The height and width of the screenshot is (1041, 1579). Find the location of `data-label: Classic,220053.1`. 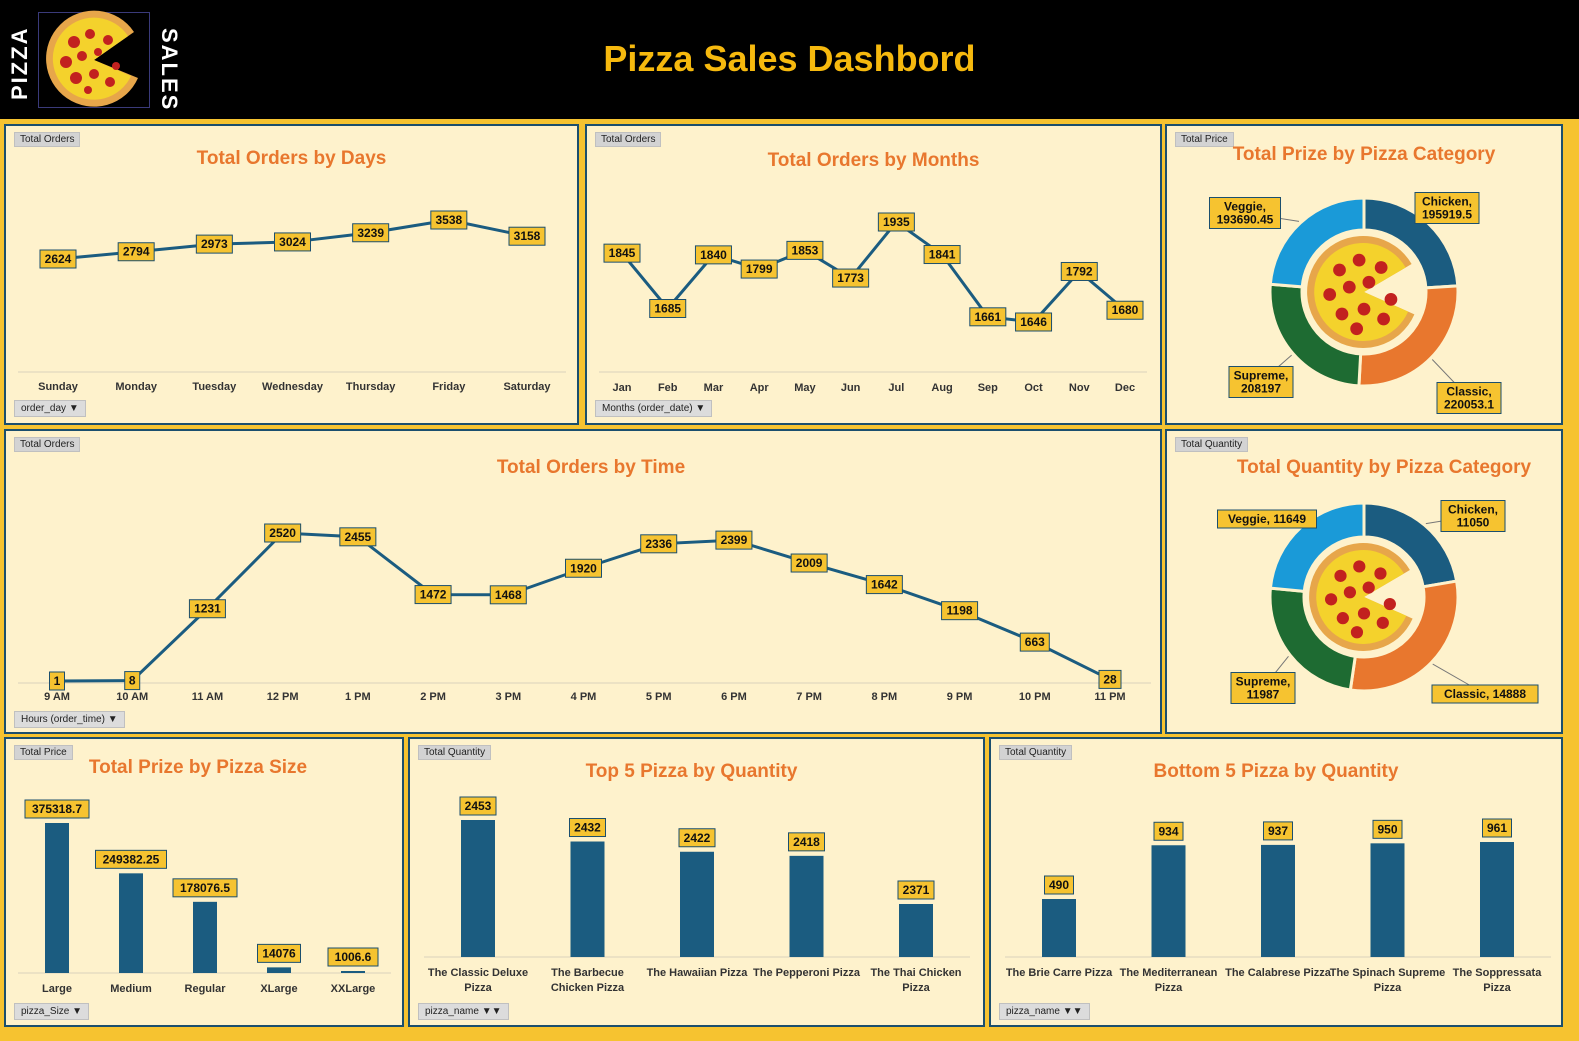

data-label: Classic,220053.1 is located at coordinates (1469, 398).